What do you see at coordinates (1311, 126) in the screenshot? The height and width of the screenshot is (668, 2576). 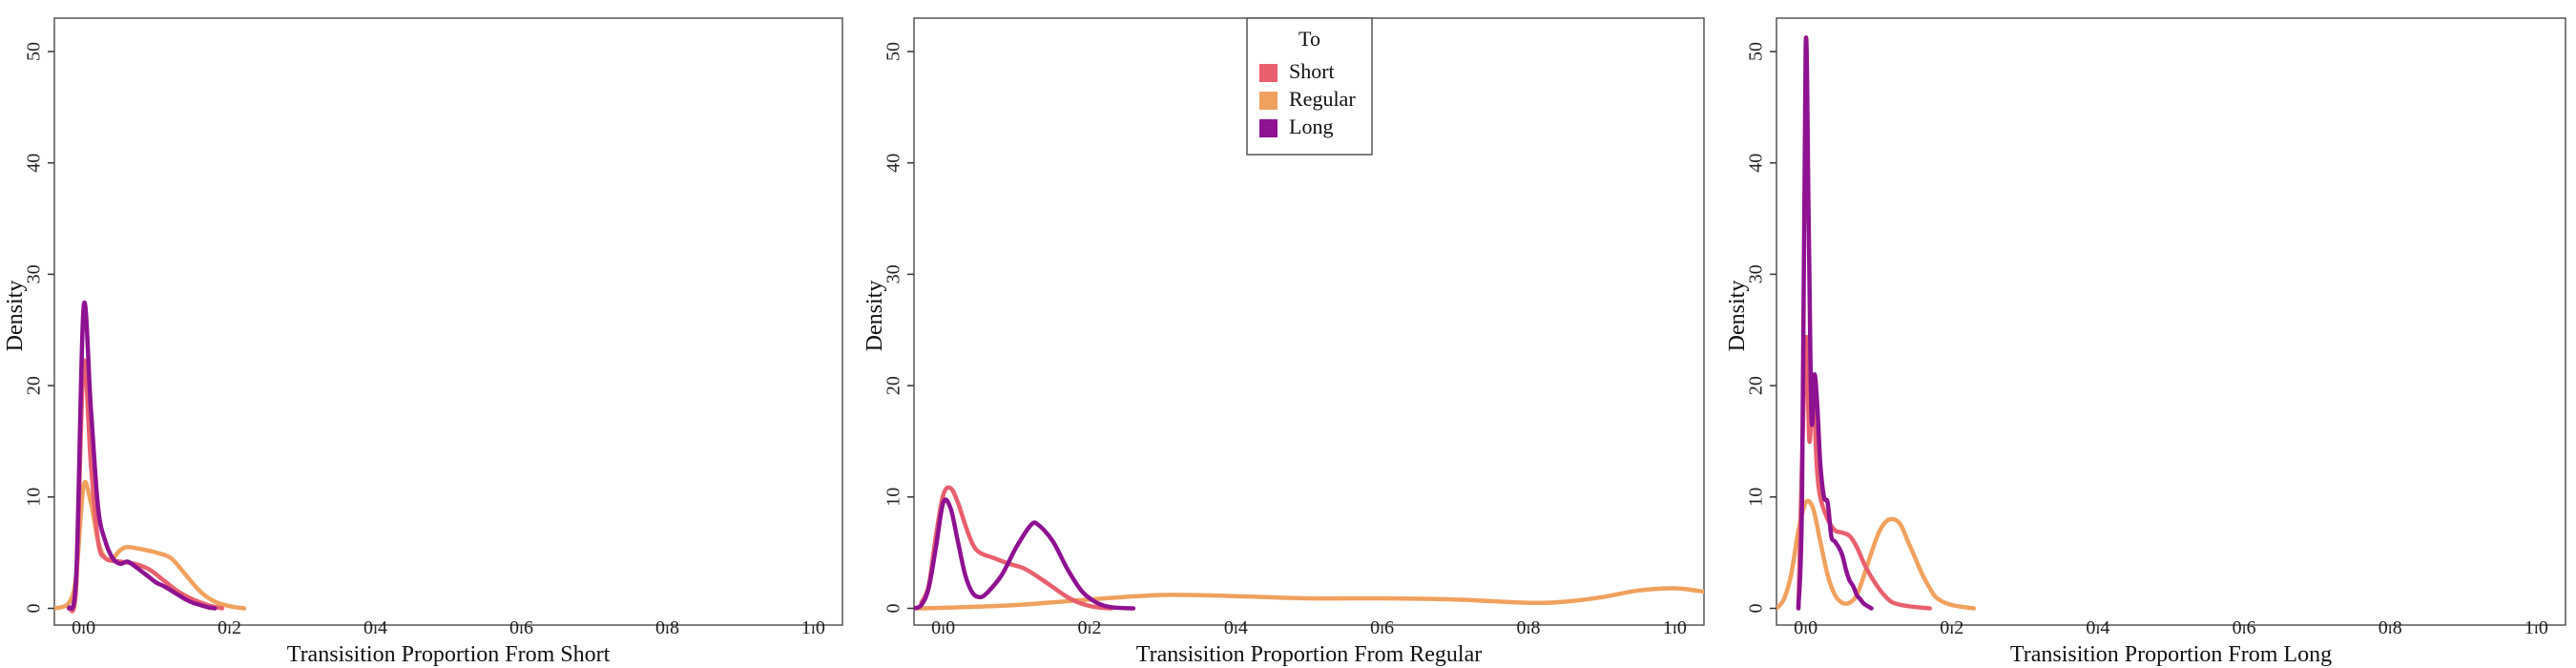 I see `legend-label-long: Long` at bounding box center [1311, 126].